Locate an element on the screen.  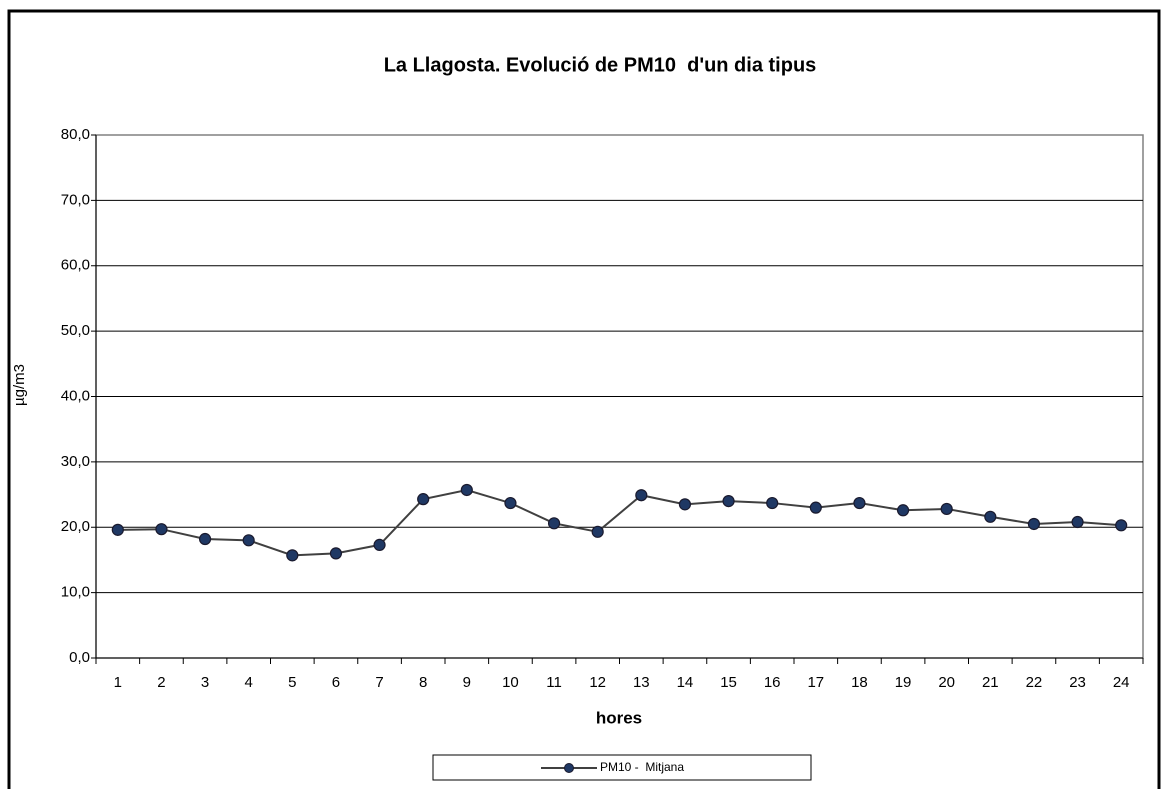
x-tick-label: 6 is located at coordinates (336, 682).